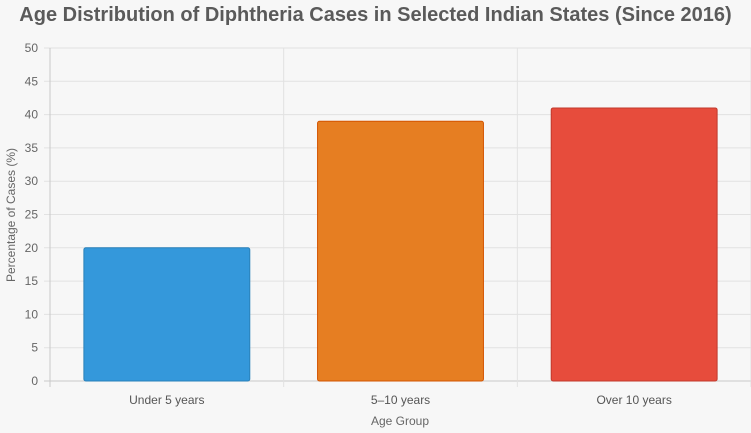 Image resolution: width=751 pixels, height=433 pixels. Describe the element at coordinates (11, 215) in the screenshot. I see `y-axis-label: Percentage of Cases (%)` at that location.